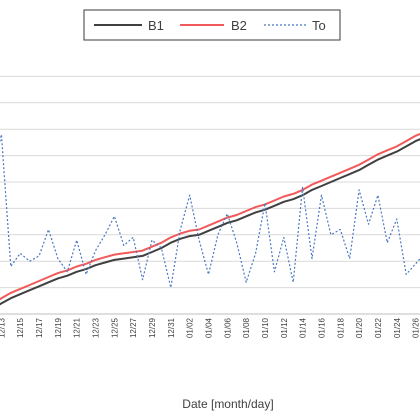  I want to click on x-tick-label: 01/10, so click(265, 327).